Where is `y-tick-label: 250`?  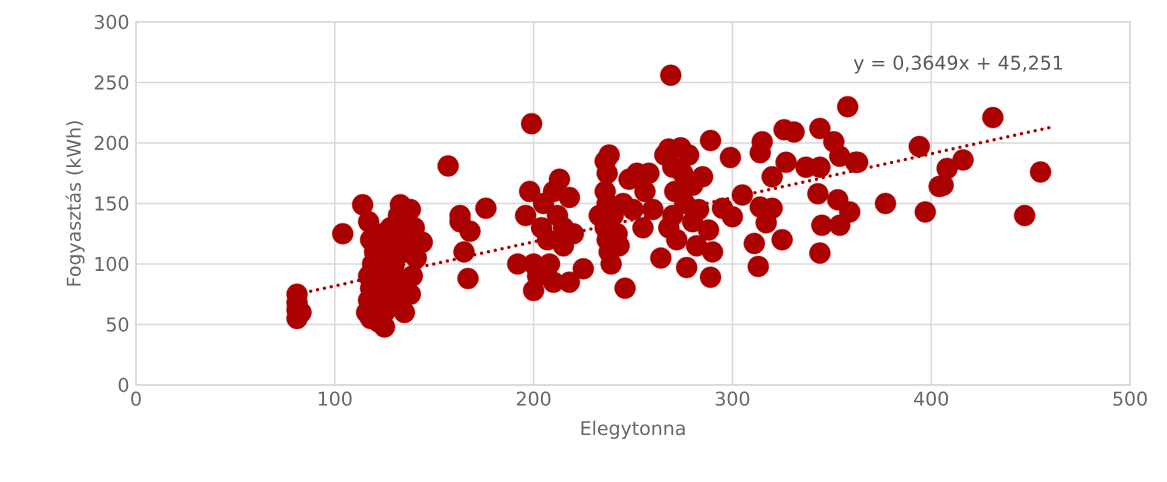
y-tick-label: 250 is located at coordinates (111, 82).